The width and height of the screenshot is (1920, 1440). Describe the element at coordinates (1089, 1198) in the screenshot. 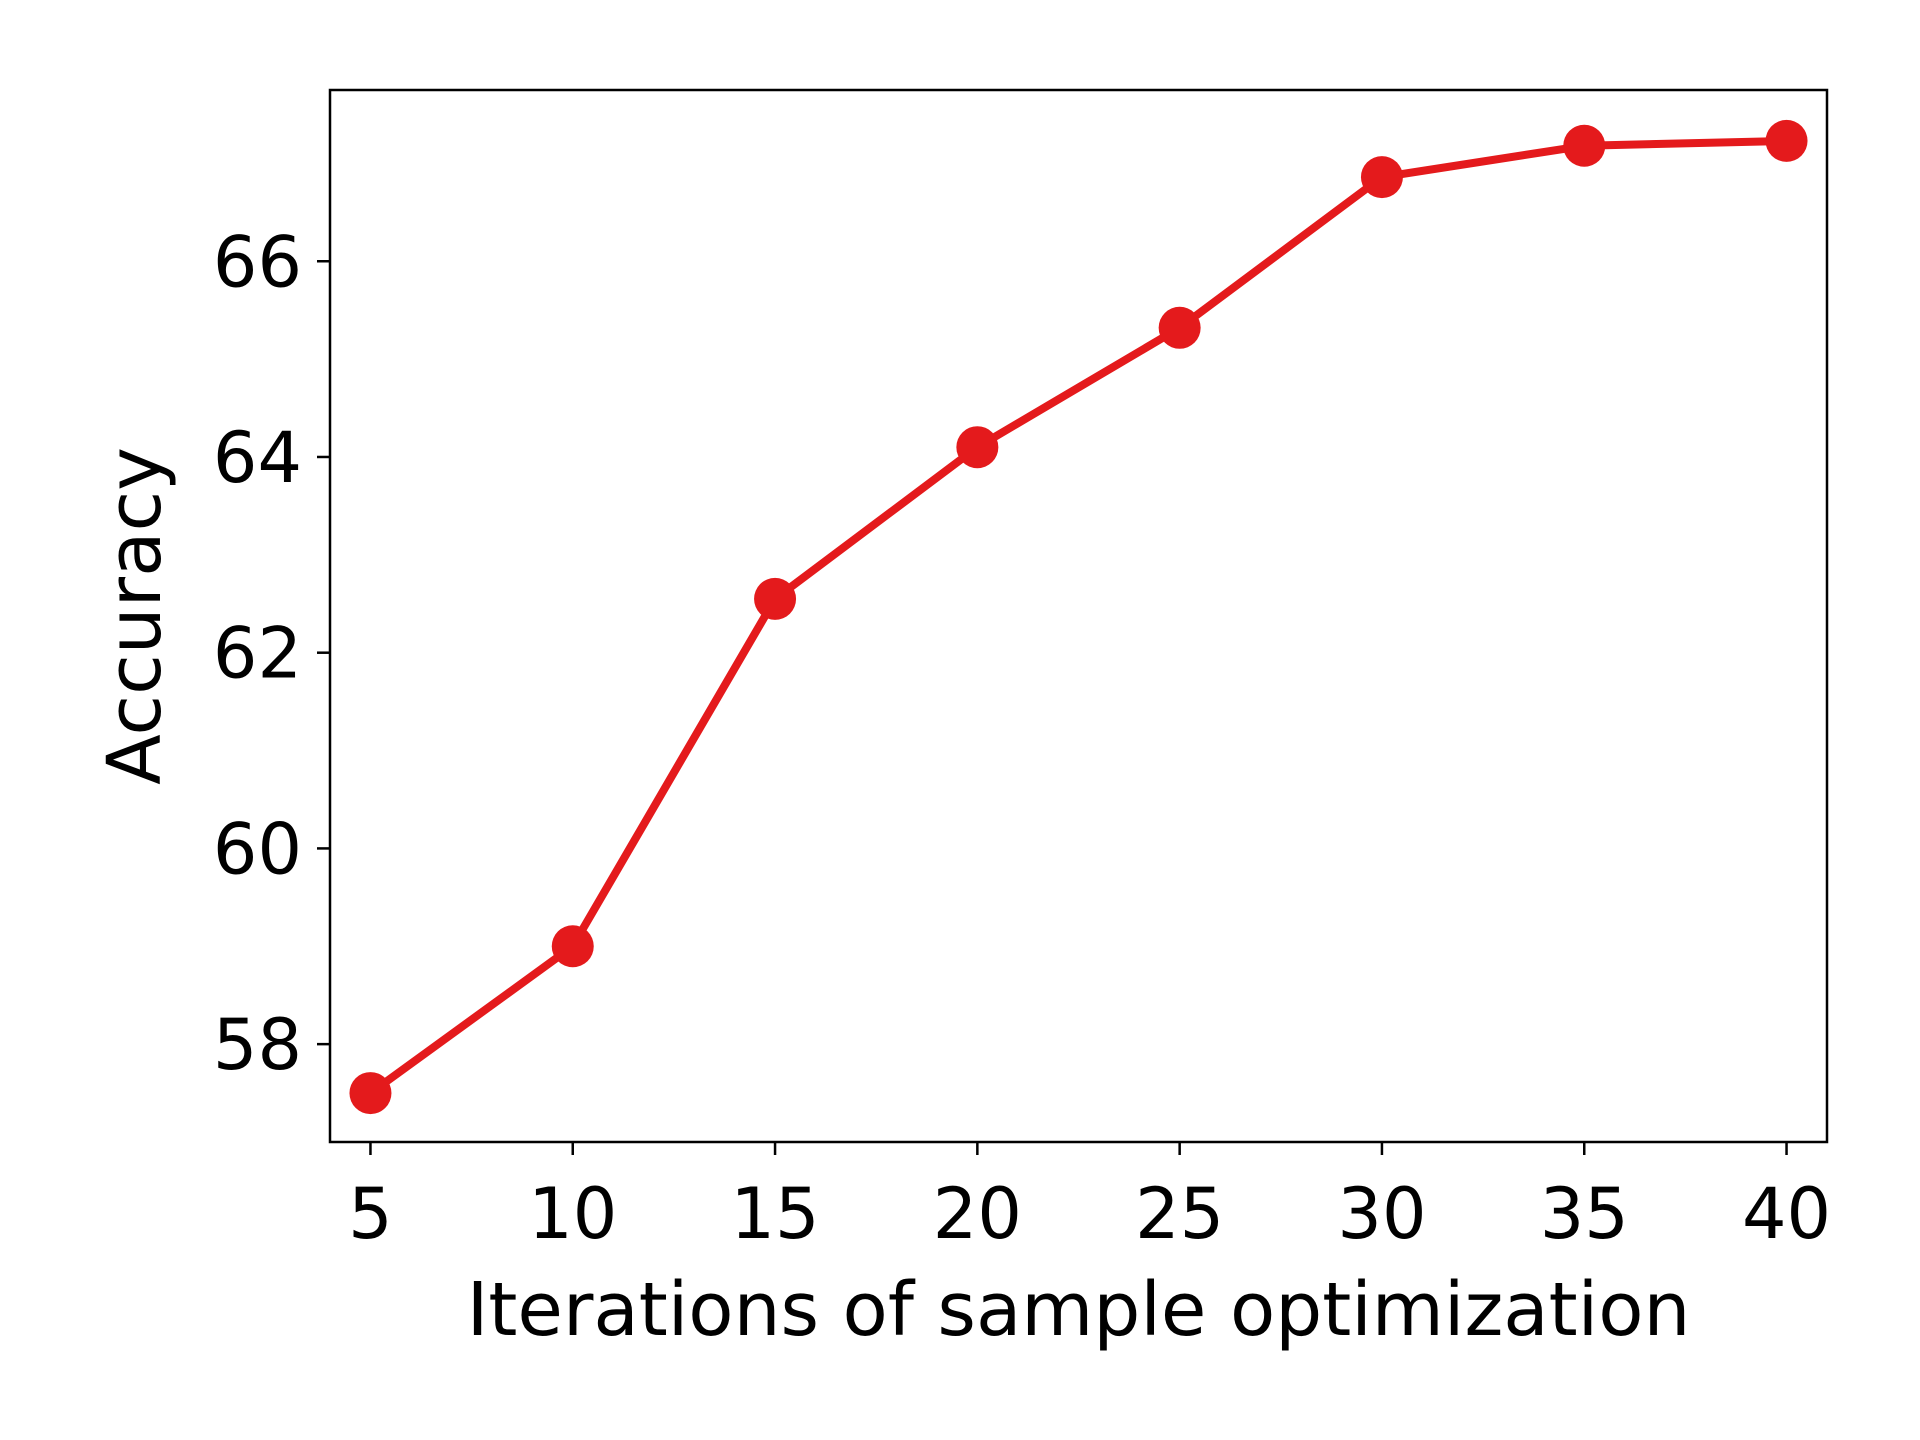

I see `x-axis-ticks: 5 10 15 20 25 30 35 40` at that location.